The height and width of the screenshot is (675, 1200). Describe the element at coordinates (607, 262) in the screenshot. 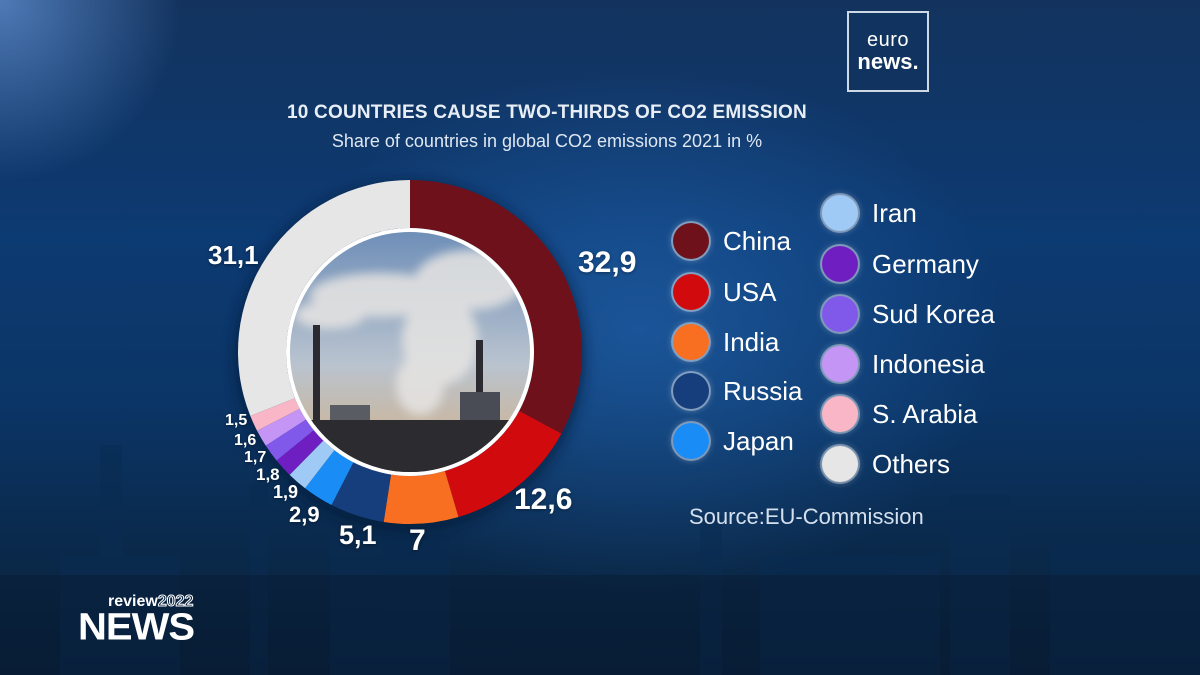

I see `value-label-china: 32,9` at that location.